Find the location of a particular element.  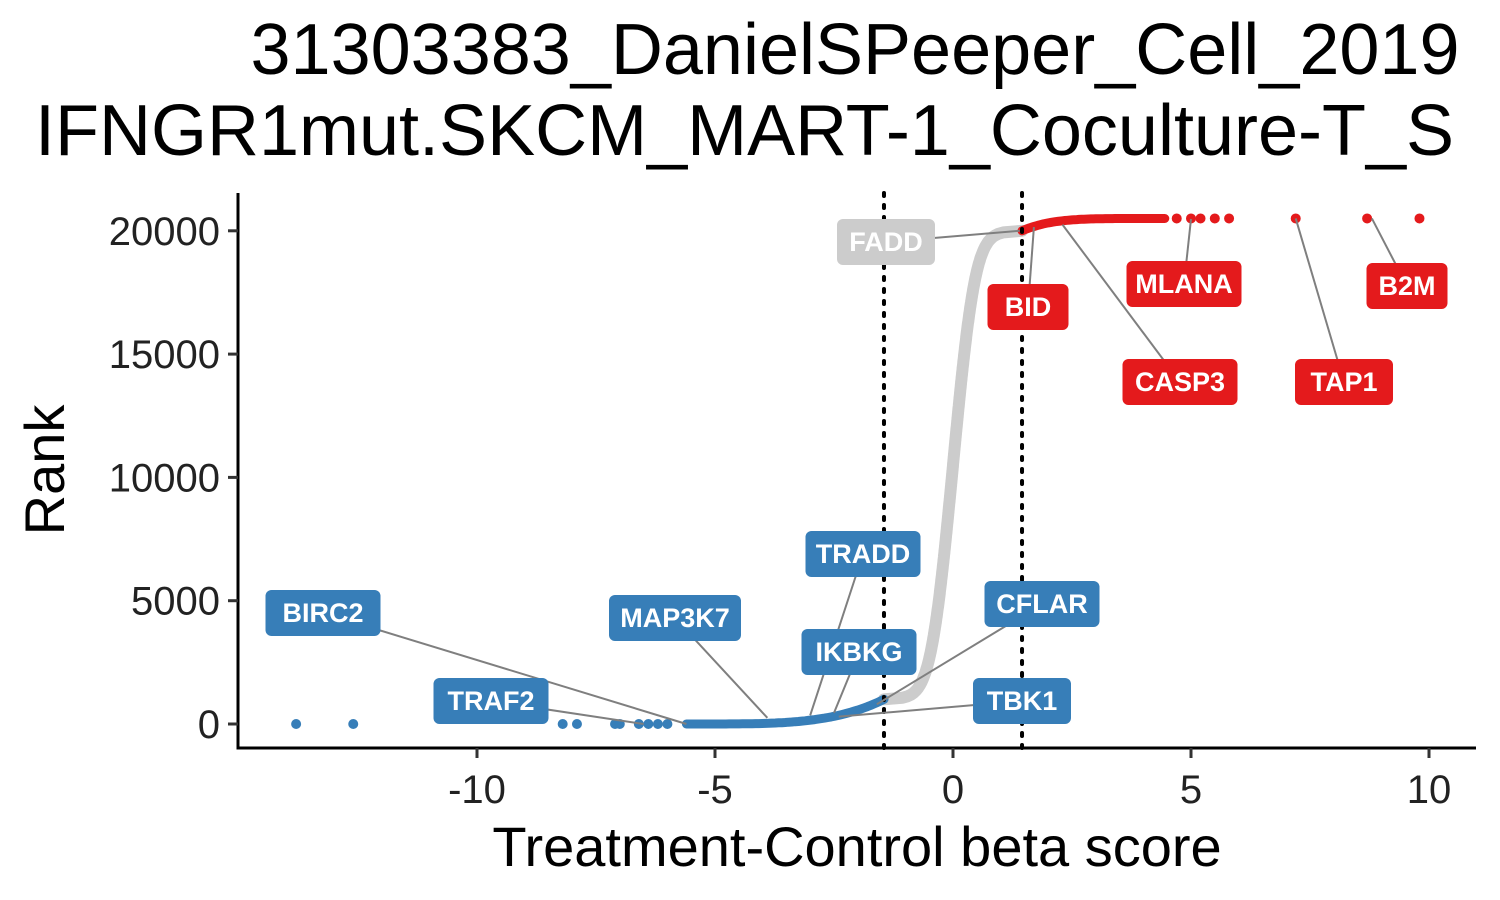

negative-gene-points is located at coordinates (590, 711).